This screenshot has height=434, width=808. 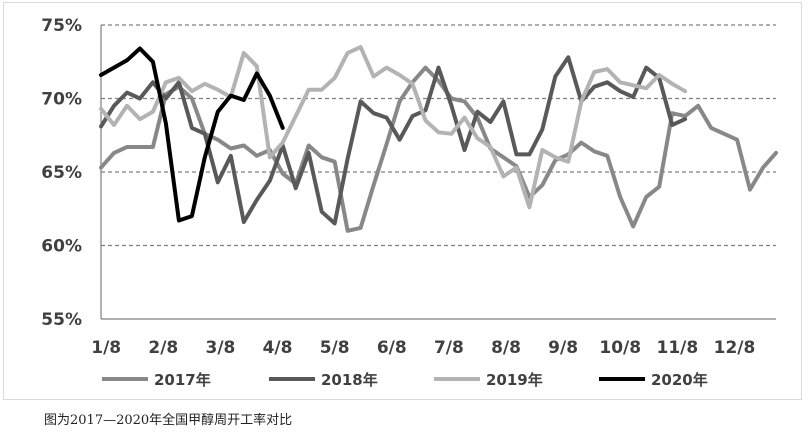 What do you see at coordinates (677, 348) in the screenshot?
I see `x-tick-label: 11/8` at bounding box center [677, 348].